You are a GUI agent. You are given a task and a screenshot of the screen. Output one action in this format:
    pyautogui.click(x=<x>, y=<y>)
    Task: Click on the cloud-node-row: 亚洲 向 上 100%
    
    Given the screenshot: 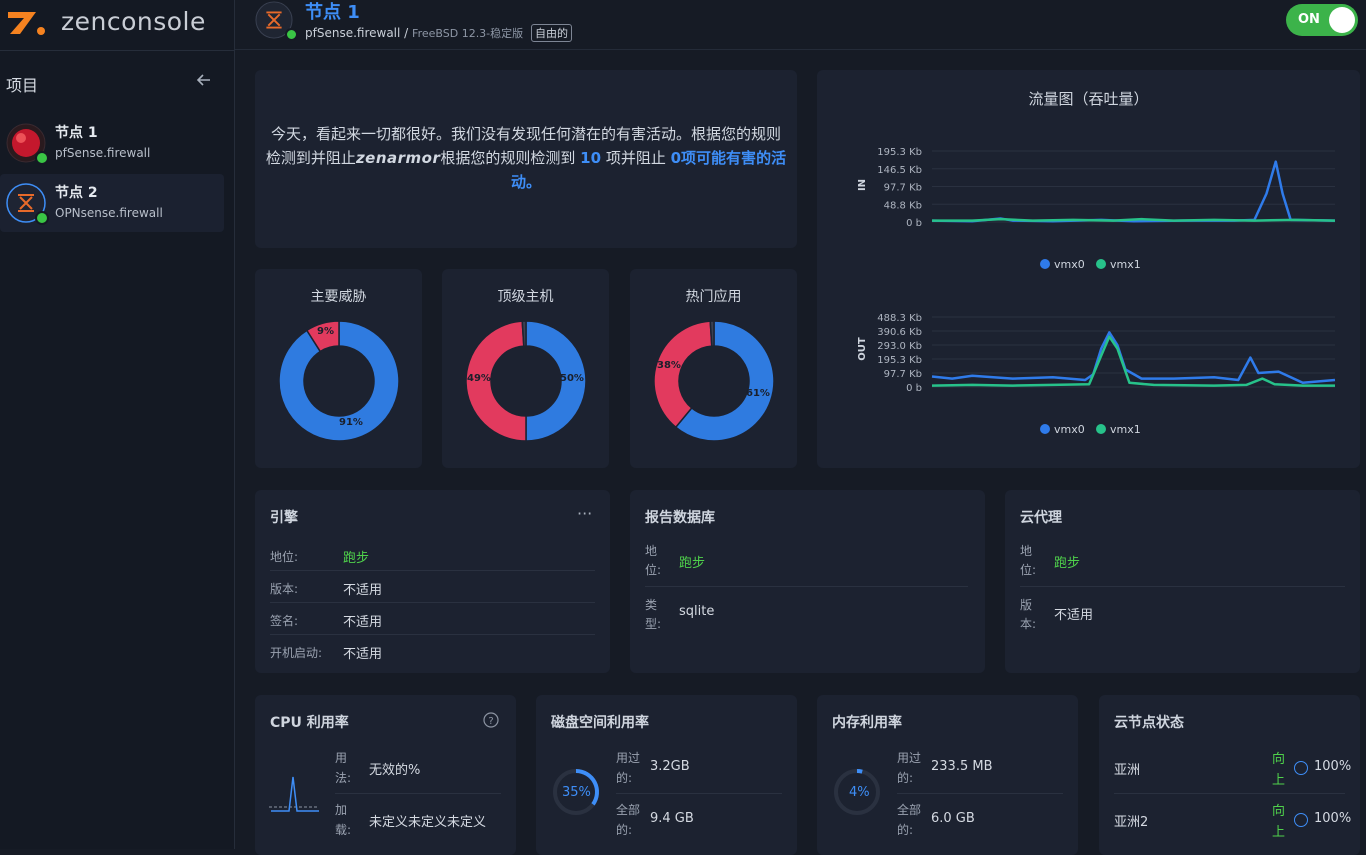 What is the action you would take?
    pyautogui.click(x=1232, y=769)
    